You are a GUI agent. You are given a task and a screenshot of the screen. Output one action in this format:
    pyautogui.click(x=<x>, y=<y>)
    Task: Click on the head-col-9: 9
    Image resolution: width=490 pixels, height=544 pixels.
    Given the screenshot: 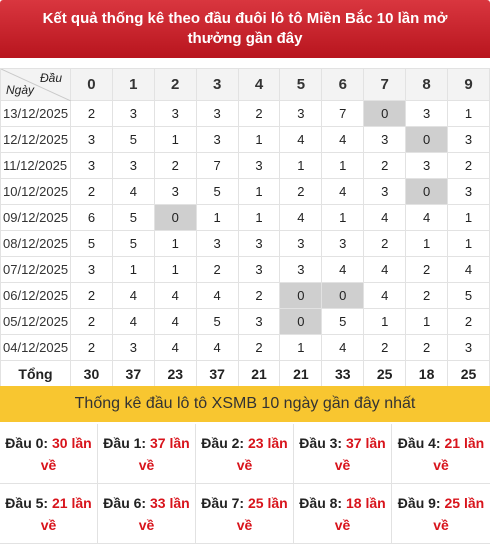 What is the action you would take?
    pyautogui.click(x=468, y=84)
    